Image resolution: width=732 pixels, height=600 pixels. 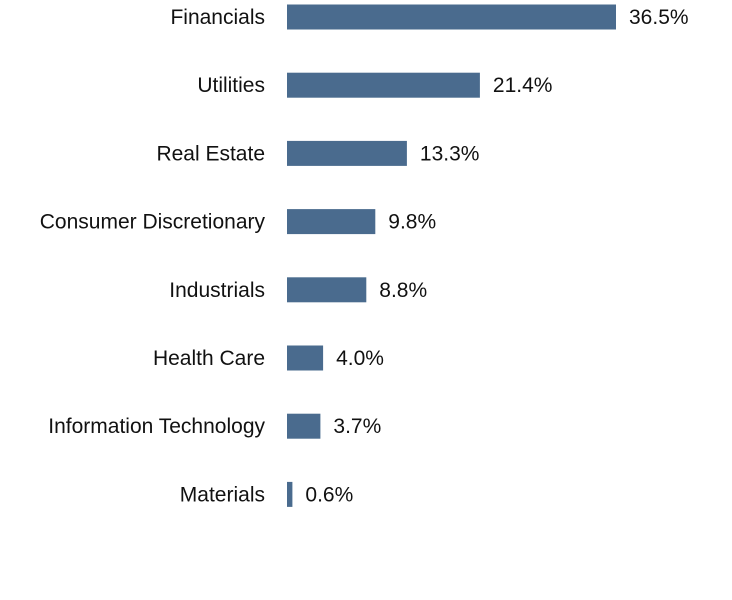 I want to click on value-label-0: 36.5%, so click(x=659, y=17).